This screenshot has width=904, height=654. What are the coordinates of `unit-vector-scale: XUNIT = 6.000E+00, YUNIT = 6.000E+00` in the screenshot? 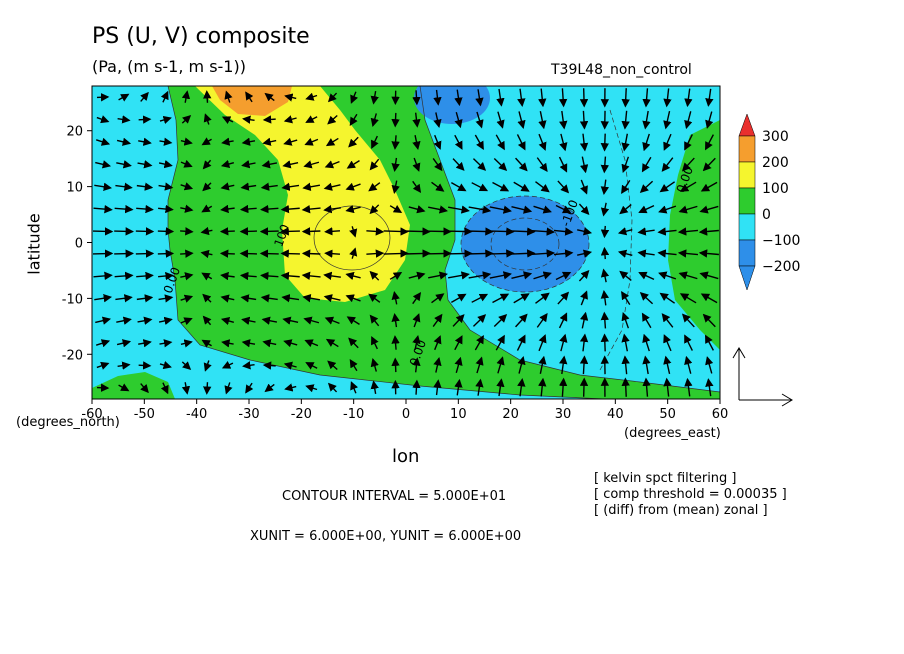 It's located at (386, 536).